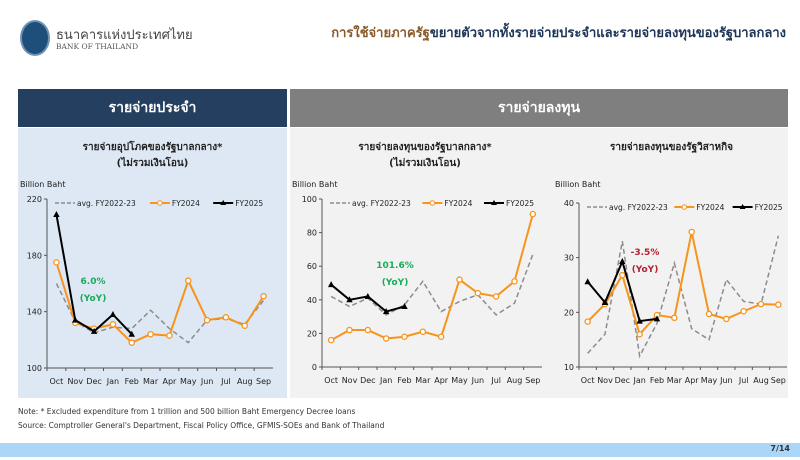 This screenshot has height=460, width=800. Describe the element at coordinates (400, 450) in the screenshot. I see `footer-bar` at that location.